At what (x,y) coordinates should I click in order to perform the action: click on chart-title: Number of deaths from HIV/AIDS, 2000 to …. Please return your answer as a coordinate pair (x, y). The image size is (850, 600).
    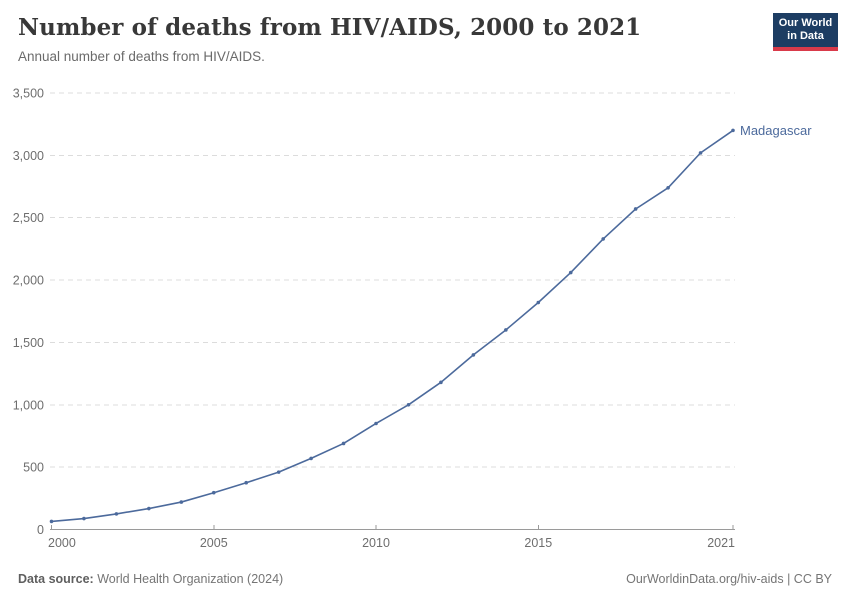
    Looking at the image, I should click on (330, 27).